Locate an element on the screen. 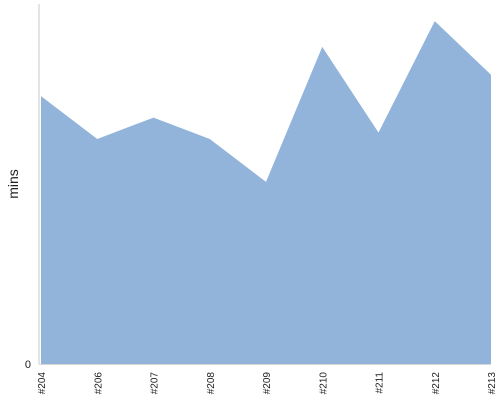 The image size is (500, 405). x-tick-label: #207 is located at coordinates (155, 383).